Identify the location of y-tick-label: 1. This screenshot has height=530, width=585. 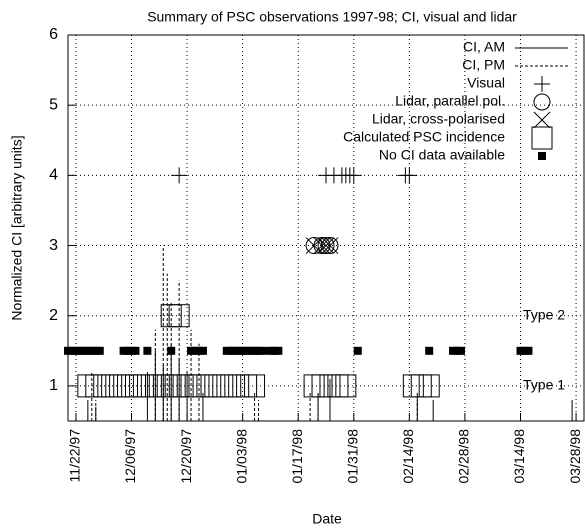
(53, 385).